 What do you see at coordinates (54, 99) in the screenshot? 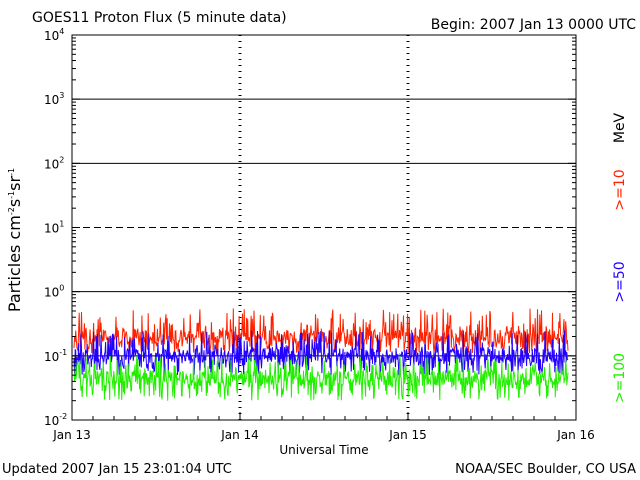
I see `y-tick-label: 10³` at bounding box center [54, 99].